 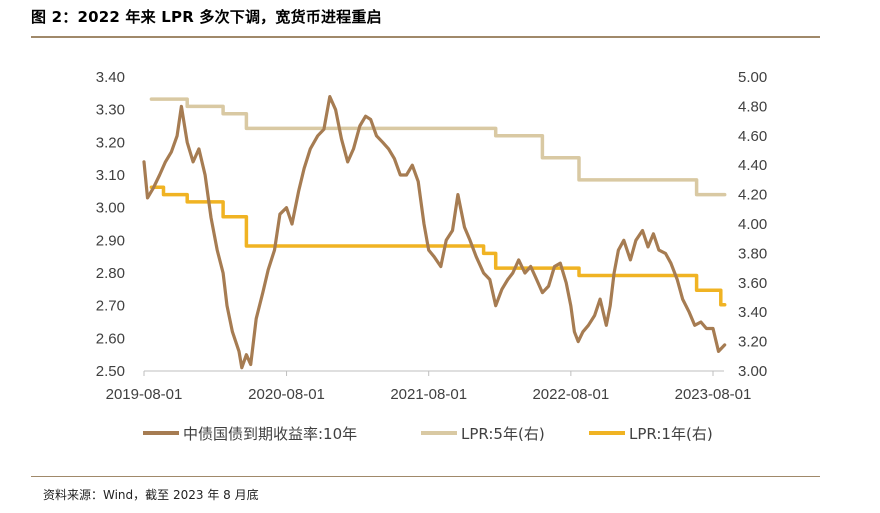 I want to click on y-right-tick-label: 3.20, so click(x=752, y=342).